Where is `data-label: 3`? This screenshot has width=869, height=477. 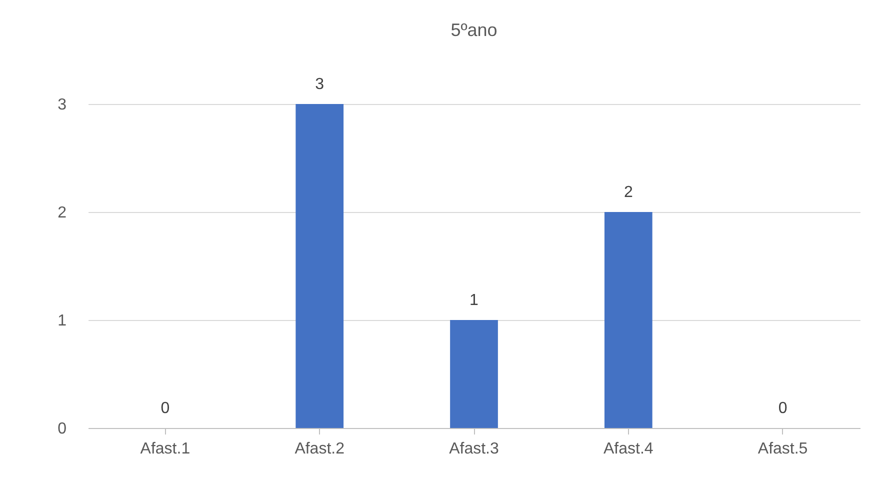
data-label: 3 is located at coordinates (319, 84).